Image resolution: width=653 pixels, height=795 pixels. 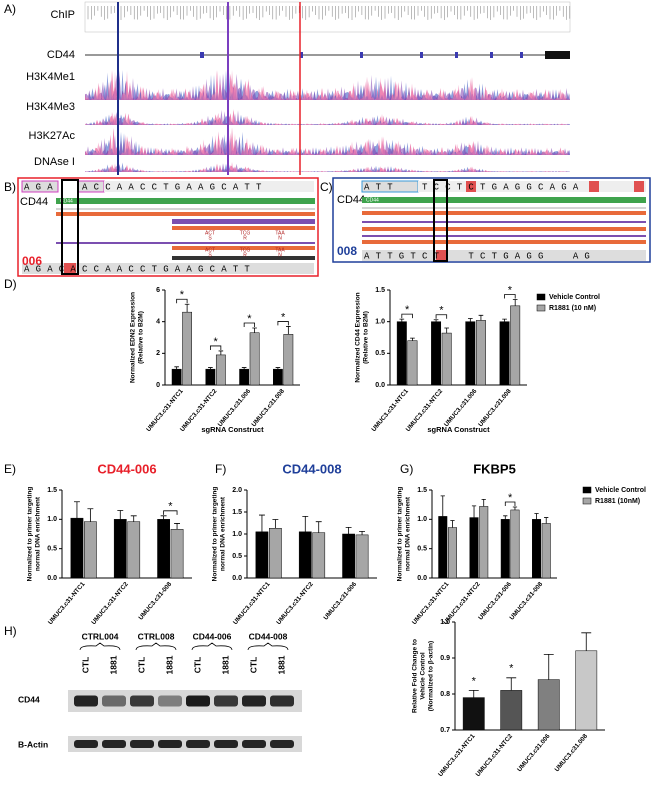 I want to click on y-axis-label: Normalized CD44 Expression, so click(x=358, y=337).